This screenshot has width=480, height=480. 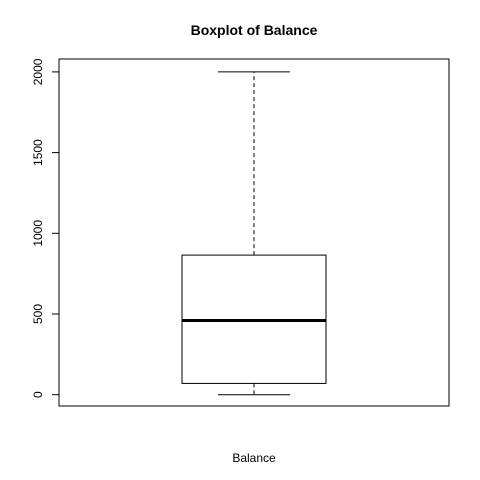 What do you see at coordinates (38, 314) in the screenshot?
I see `y-tick-label: 500` at bounding box center [38, 314].